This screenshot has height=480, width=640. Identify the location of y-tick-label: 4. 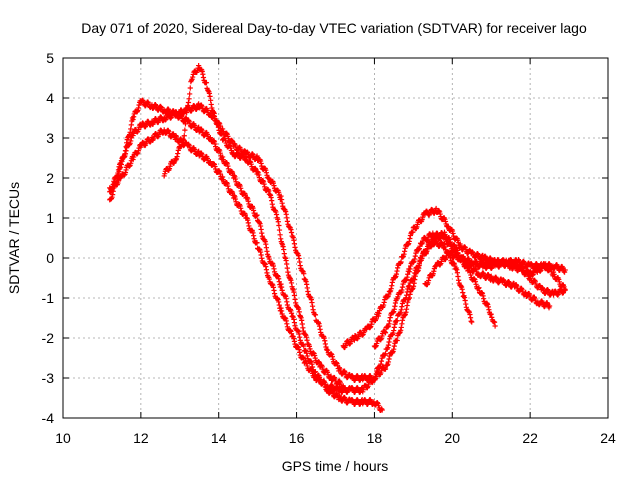
(50, 98).